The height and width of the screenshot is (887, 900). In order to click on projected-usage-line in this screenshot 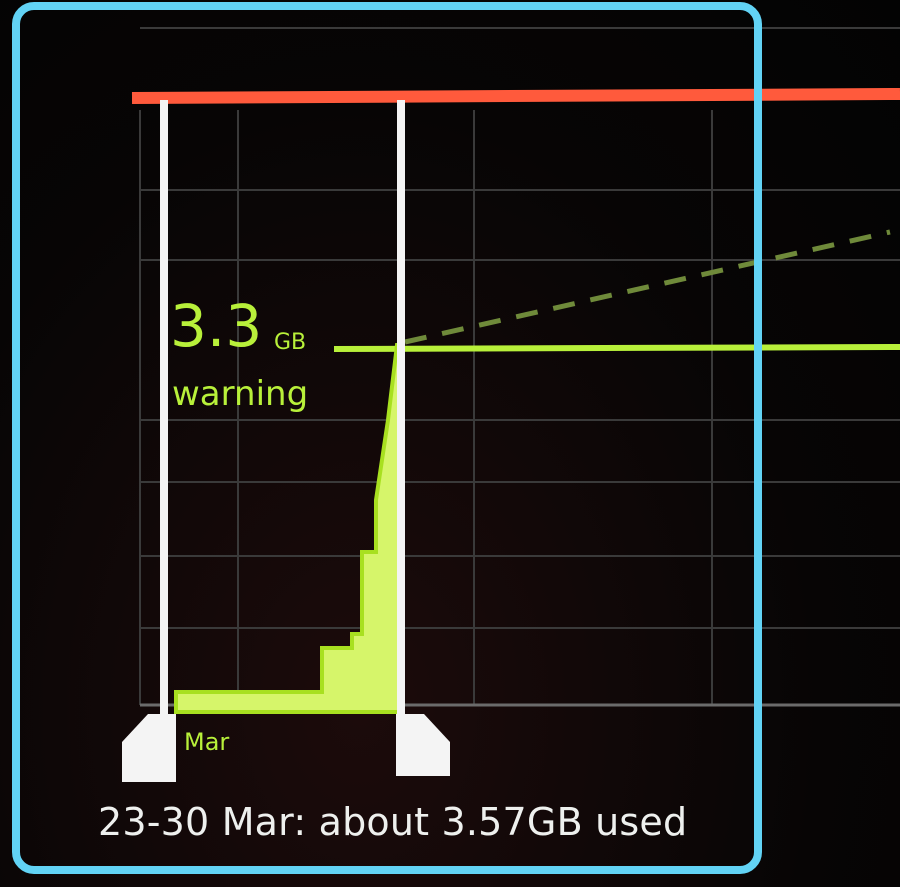, I will do `click(647, 287)`.